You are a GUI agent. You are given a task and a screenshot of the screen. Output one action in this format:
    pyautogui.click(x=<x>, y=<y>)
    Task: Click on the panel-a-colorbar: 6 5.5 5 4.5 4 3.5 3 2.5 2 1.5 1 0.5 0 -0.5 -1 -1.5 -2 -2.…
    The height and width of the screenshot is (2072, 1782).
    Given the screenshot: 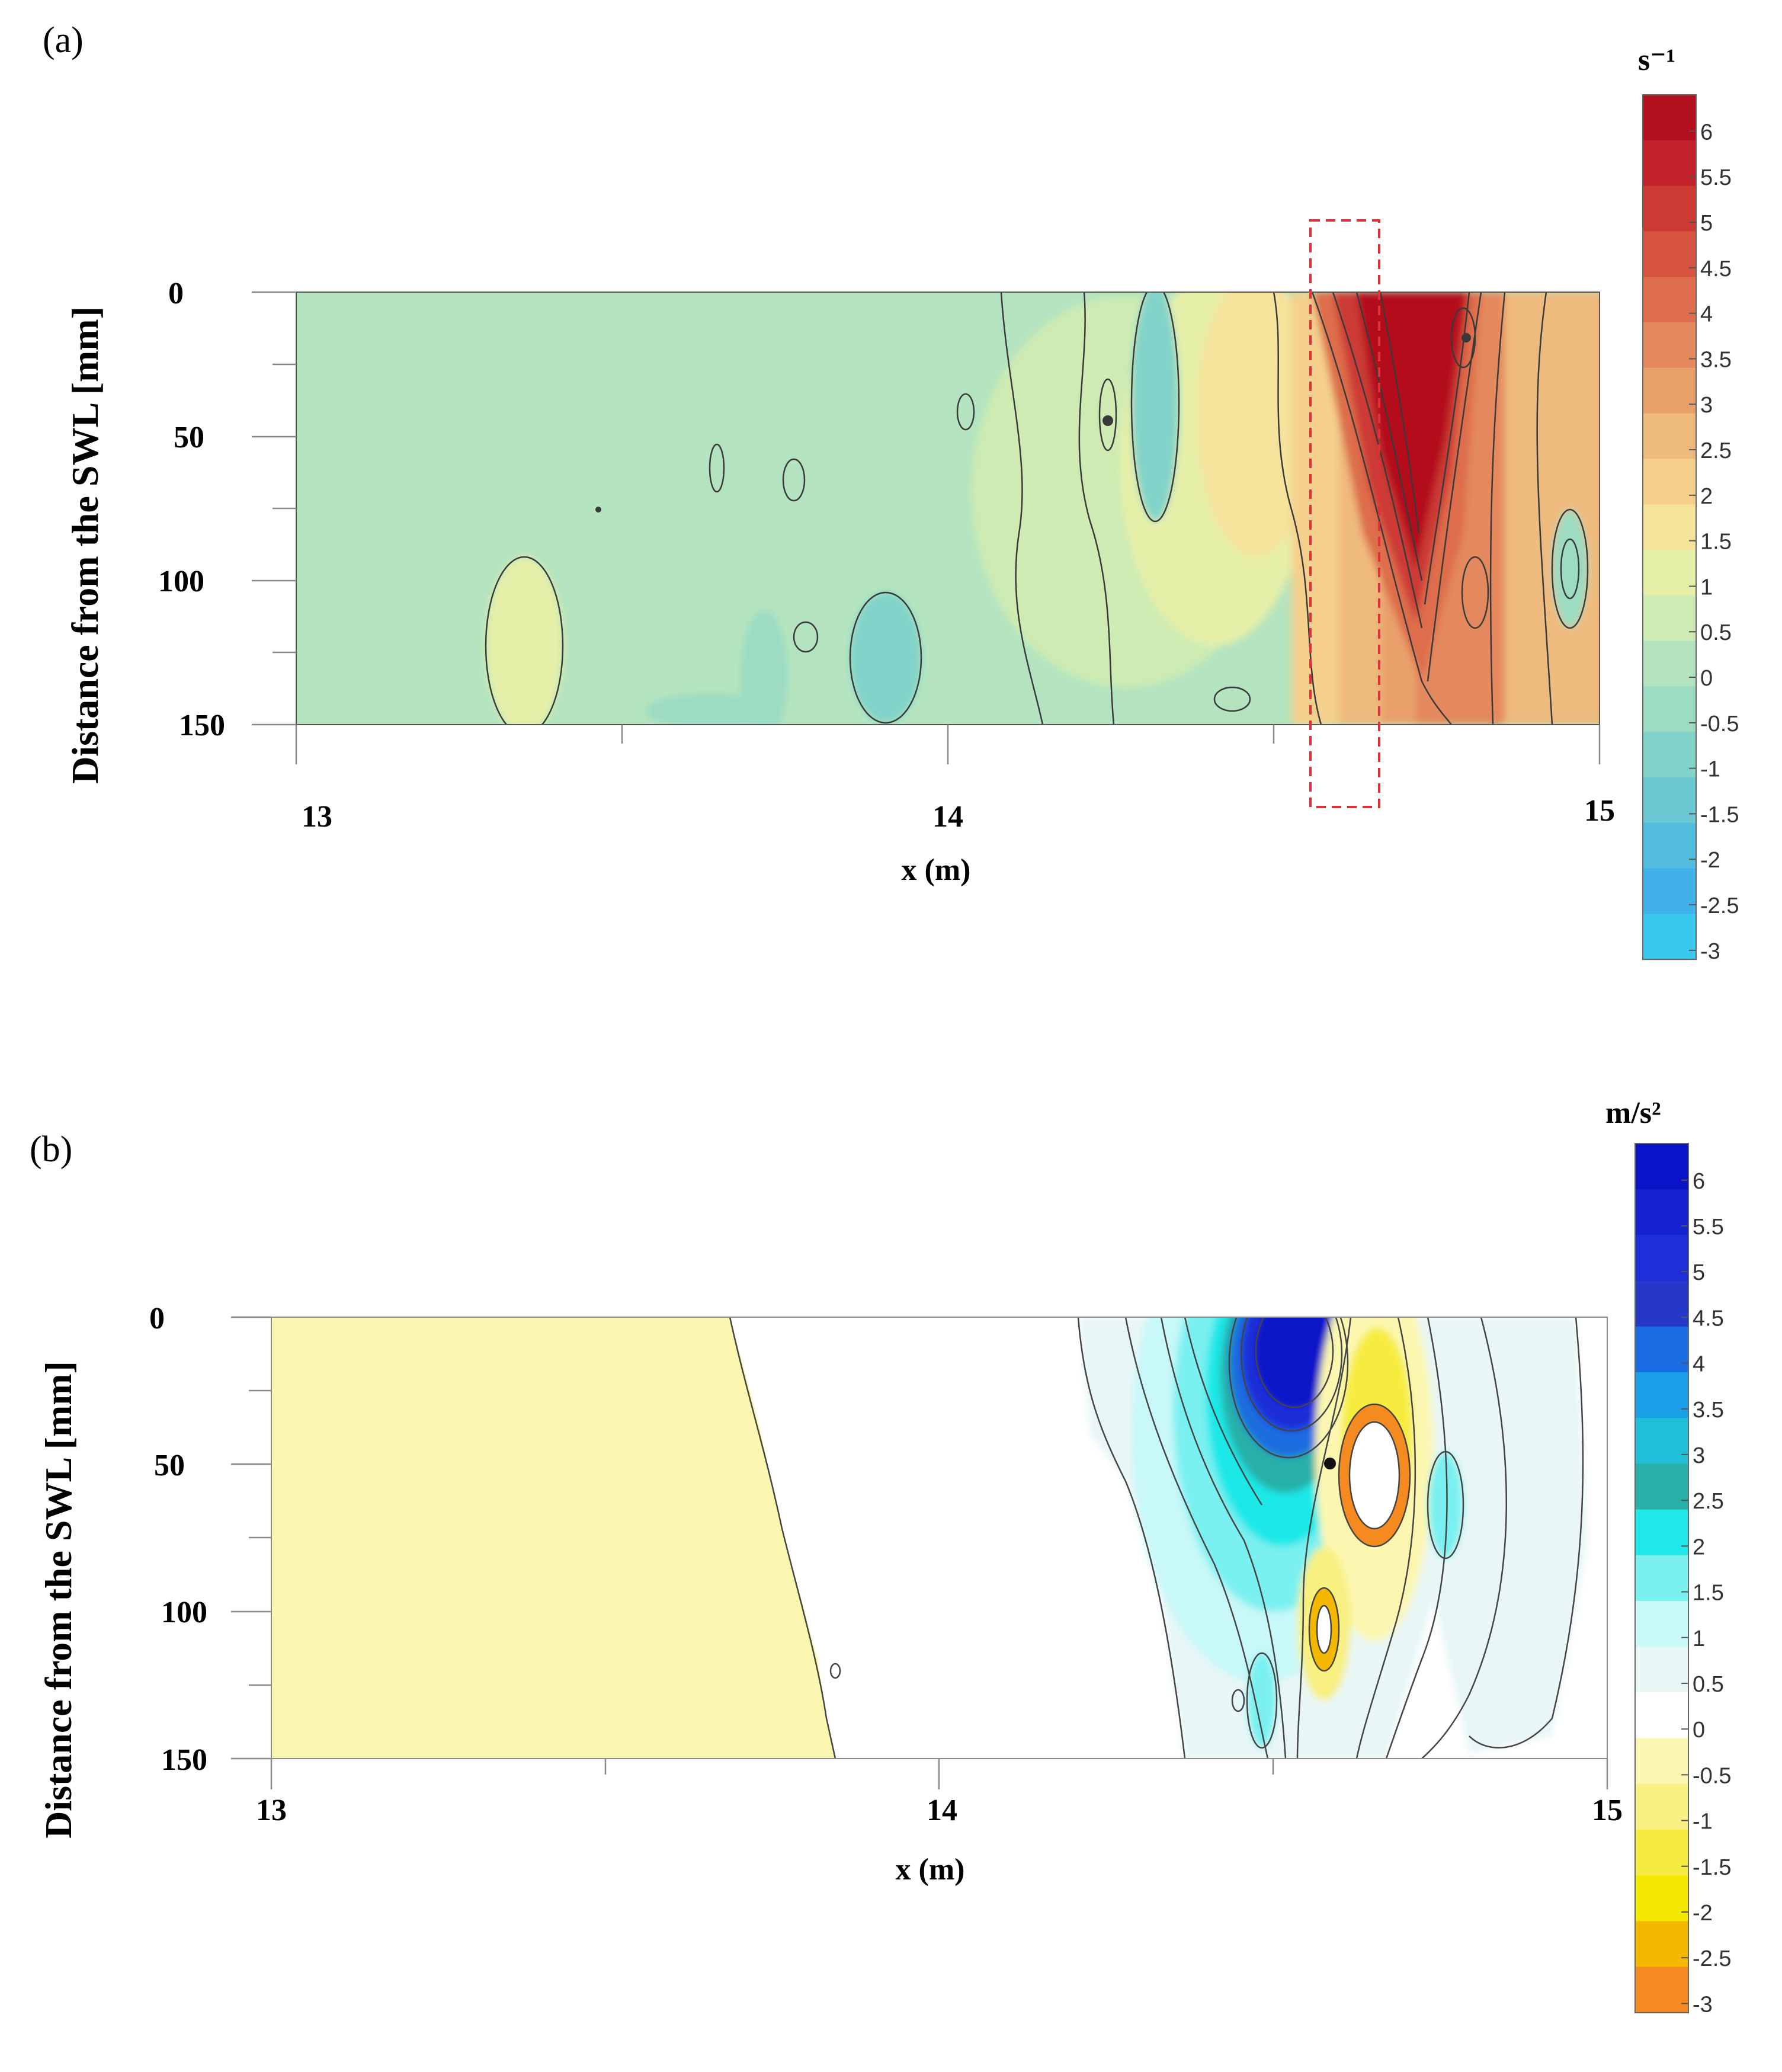 What is the action you would take?
    pyautogui.click(x=1691, y=529)
    